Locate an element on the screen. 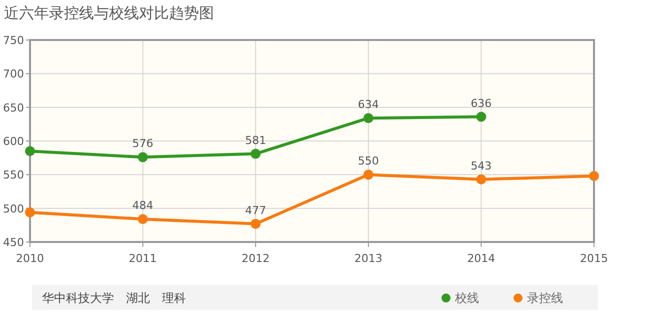 Image resolution: width=645 pixels, height=315 pixels. x-tick-label: 2014 is located at coordinates (481, 258).